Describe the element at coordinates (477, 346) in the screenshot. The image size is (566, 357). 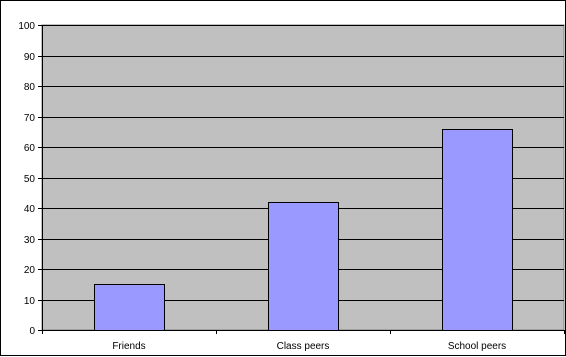
I see `x-tick-label-school-peers: School peers` at that location.